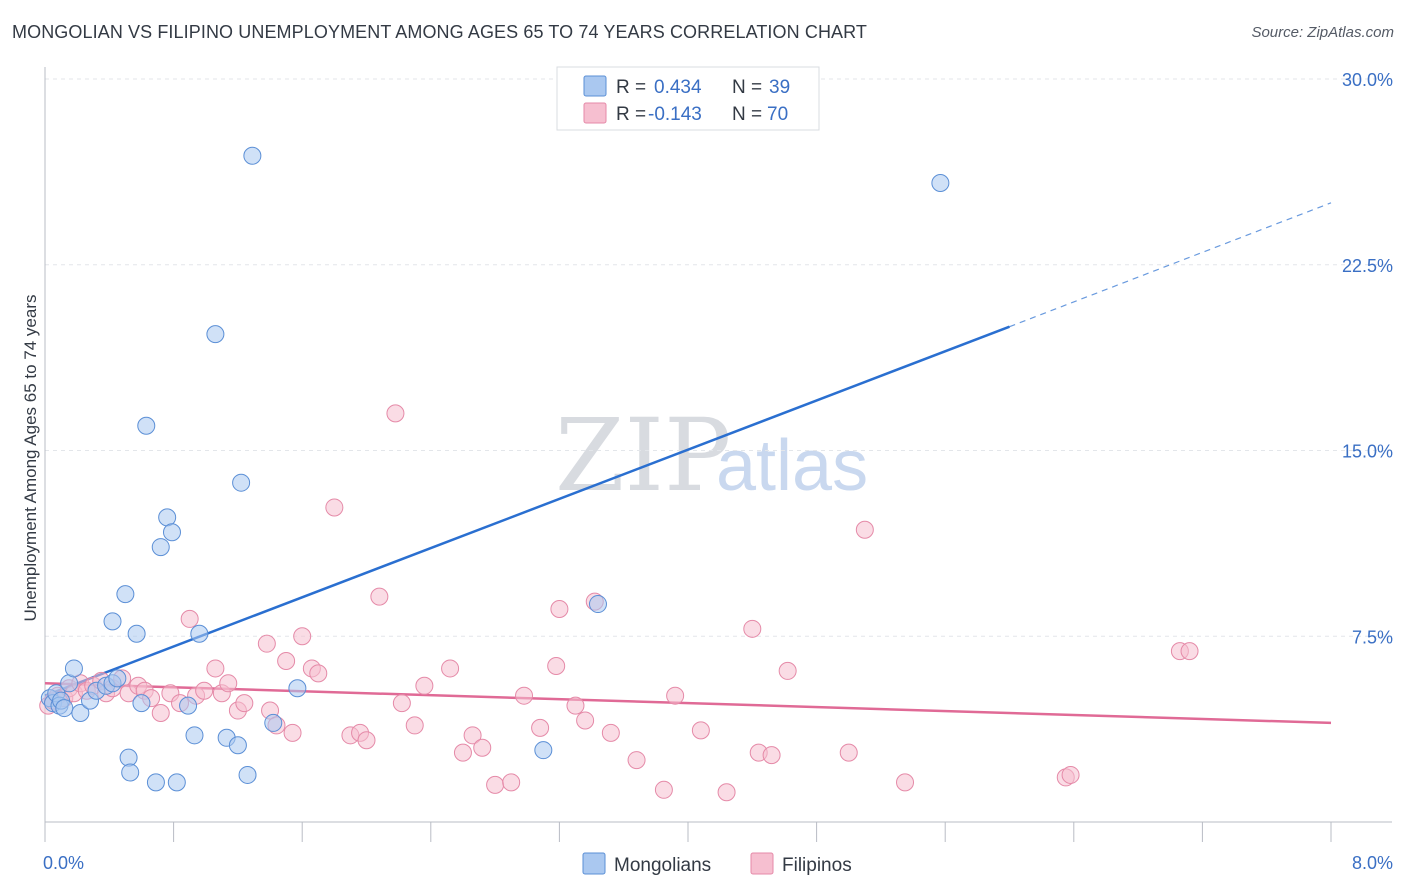  Describe the element at coordinates (762, 863) in the screenshot. I see `bottom-legend-swatch-filipinos` at that location.